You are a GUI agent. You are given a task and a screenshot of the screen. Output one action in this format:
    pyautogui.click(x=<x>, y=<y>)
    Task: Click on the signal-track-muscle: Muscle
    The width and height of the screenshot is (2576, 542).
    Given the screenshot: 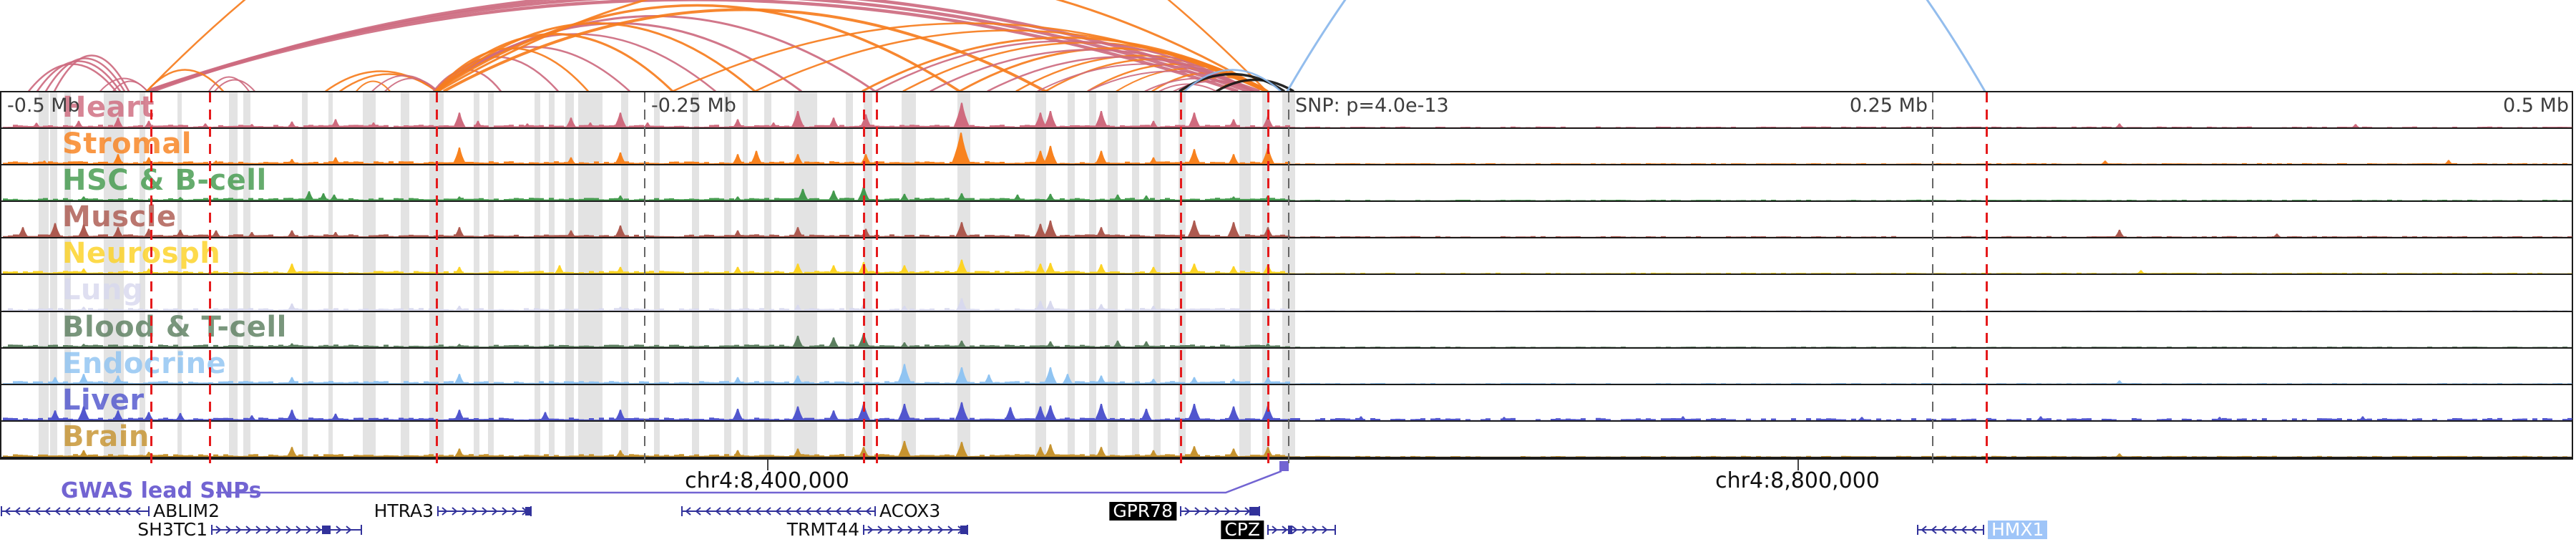 What is the action you would take?
    pyautogui.click(x=1286, y=219)
    